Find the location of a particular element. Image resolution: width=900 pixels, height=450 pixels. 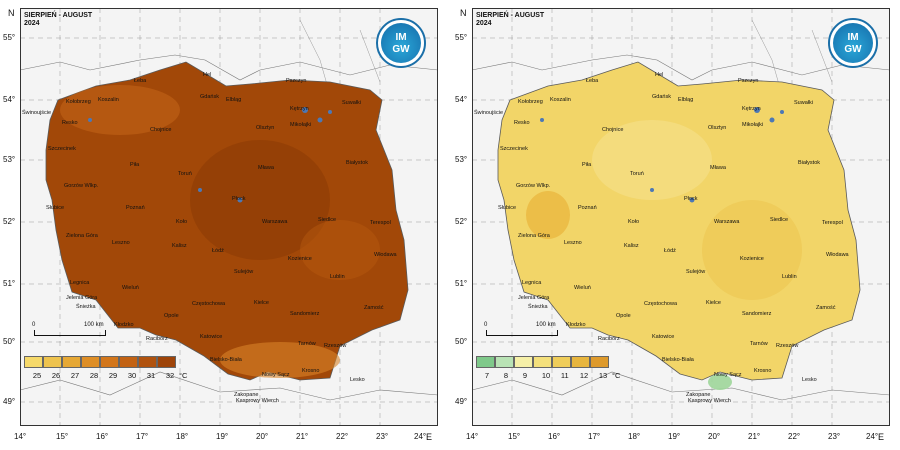

longitude-label: 18° is located at coordinates (634, 436).